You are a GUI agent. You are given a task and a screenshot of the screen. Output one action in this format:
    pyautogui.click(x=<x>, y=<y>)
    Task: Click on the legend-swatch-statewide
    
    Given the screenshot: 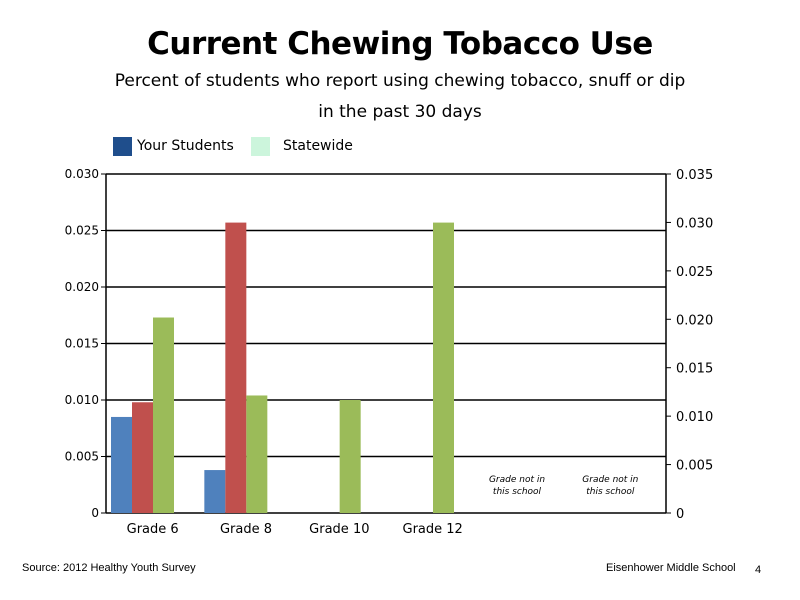 What is the action you would take?
    pyautogui.click(x=260, y=146)
    